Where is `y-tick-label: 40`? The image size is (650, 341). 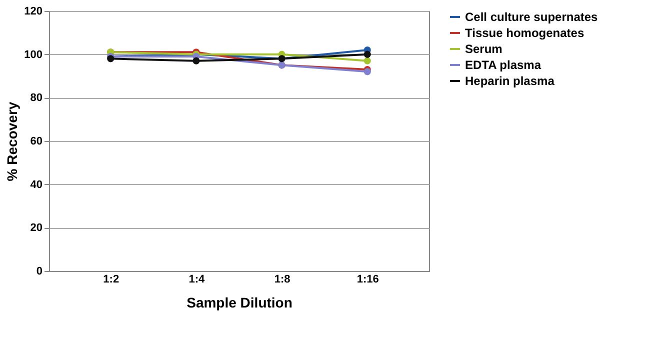 y-tick-label: 40 is located at coordinates (36, 184).